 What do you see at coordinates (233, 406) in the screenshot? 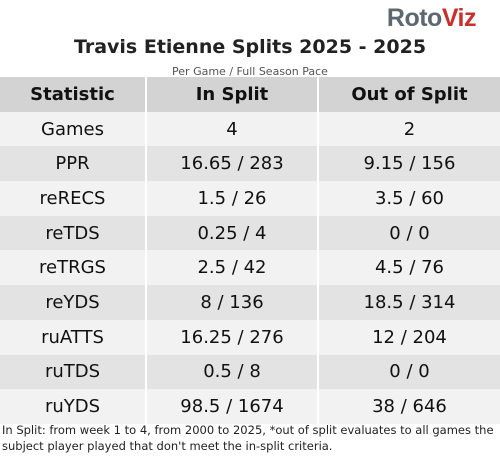
I see `table-cell: 98.5 / 1674` at bounding box center [233, 406].